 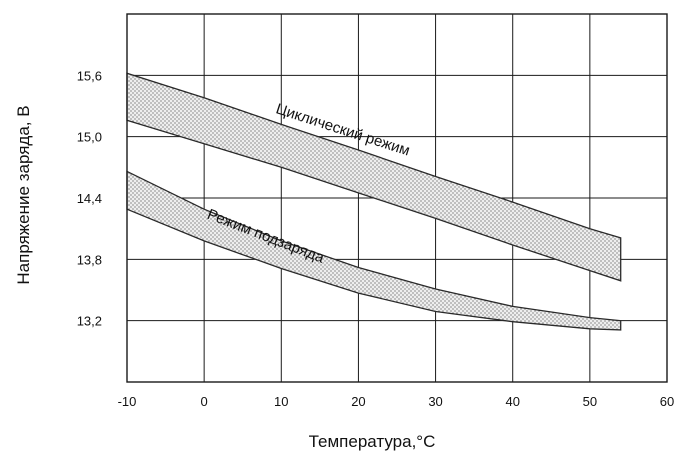 What do you see at coordinates (372, 441) in the screenshot?
I see `x-axis-title: Температура,°C` at bounding box center [372, 441].